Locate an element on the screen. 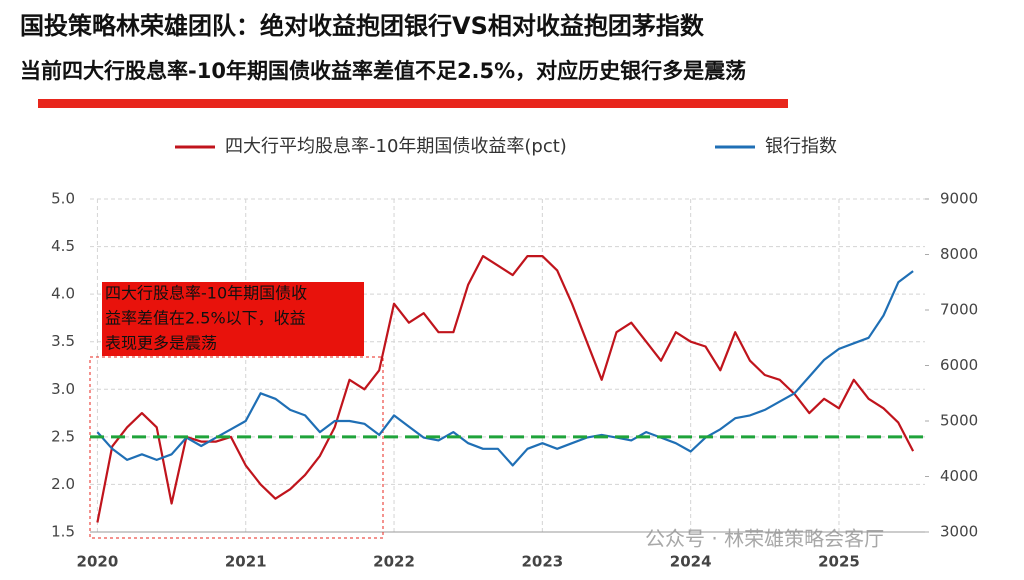 This screenshot has height=580, width=1024. legend-label: 四大行平均股息率-10年期国债收益率(pct) is located at coordinates (396, 146).